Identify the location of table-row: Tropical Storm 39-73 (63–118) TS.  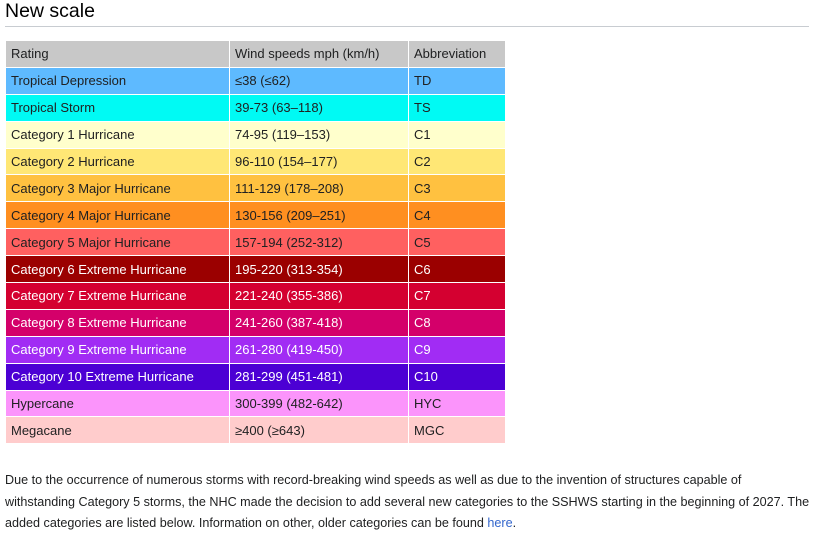
(255, 107).